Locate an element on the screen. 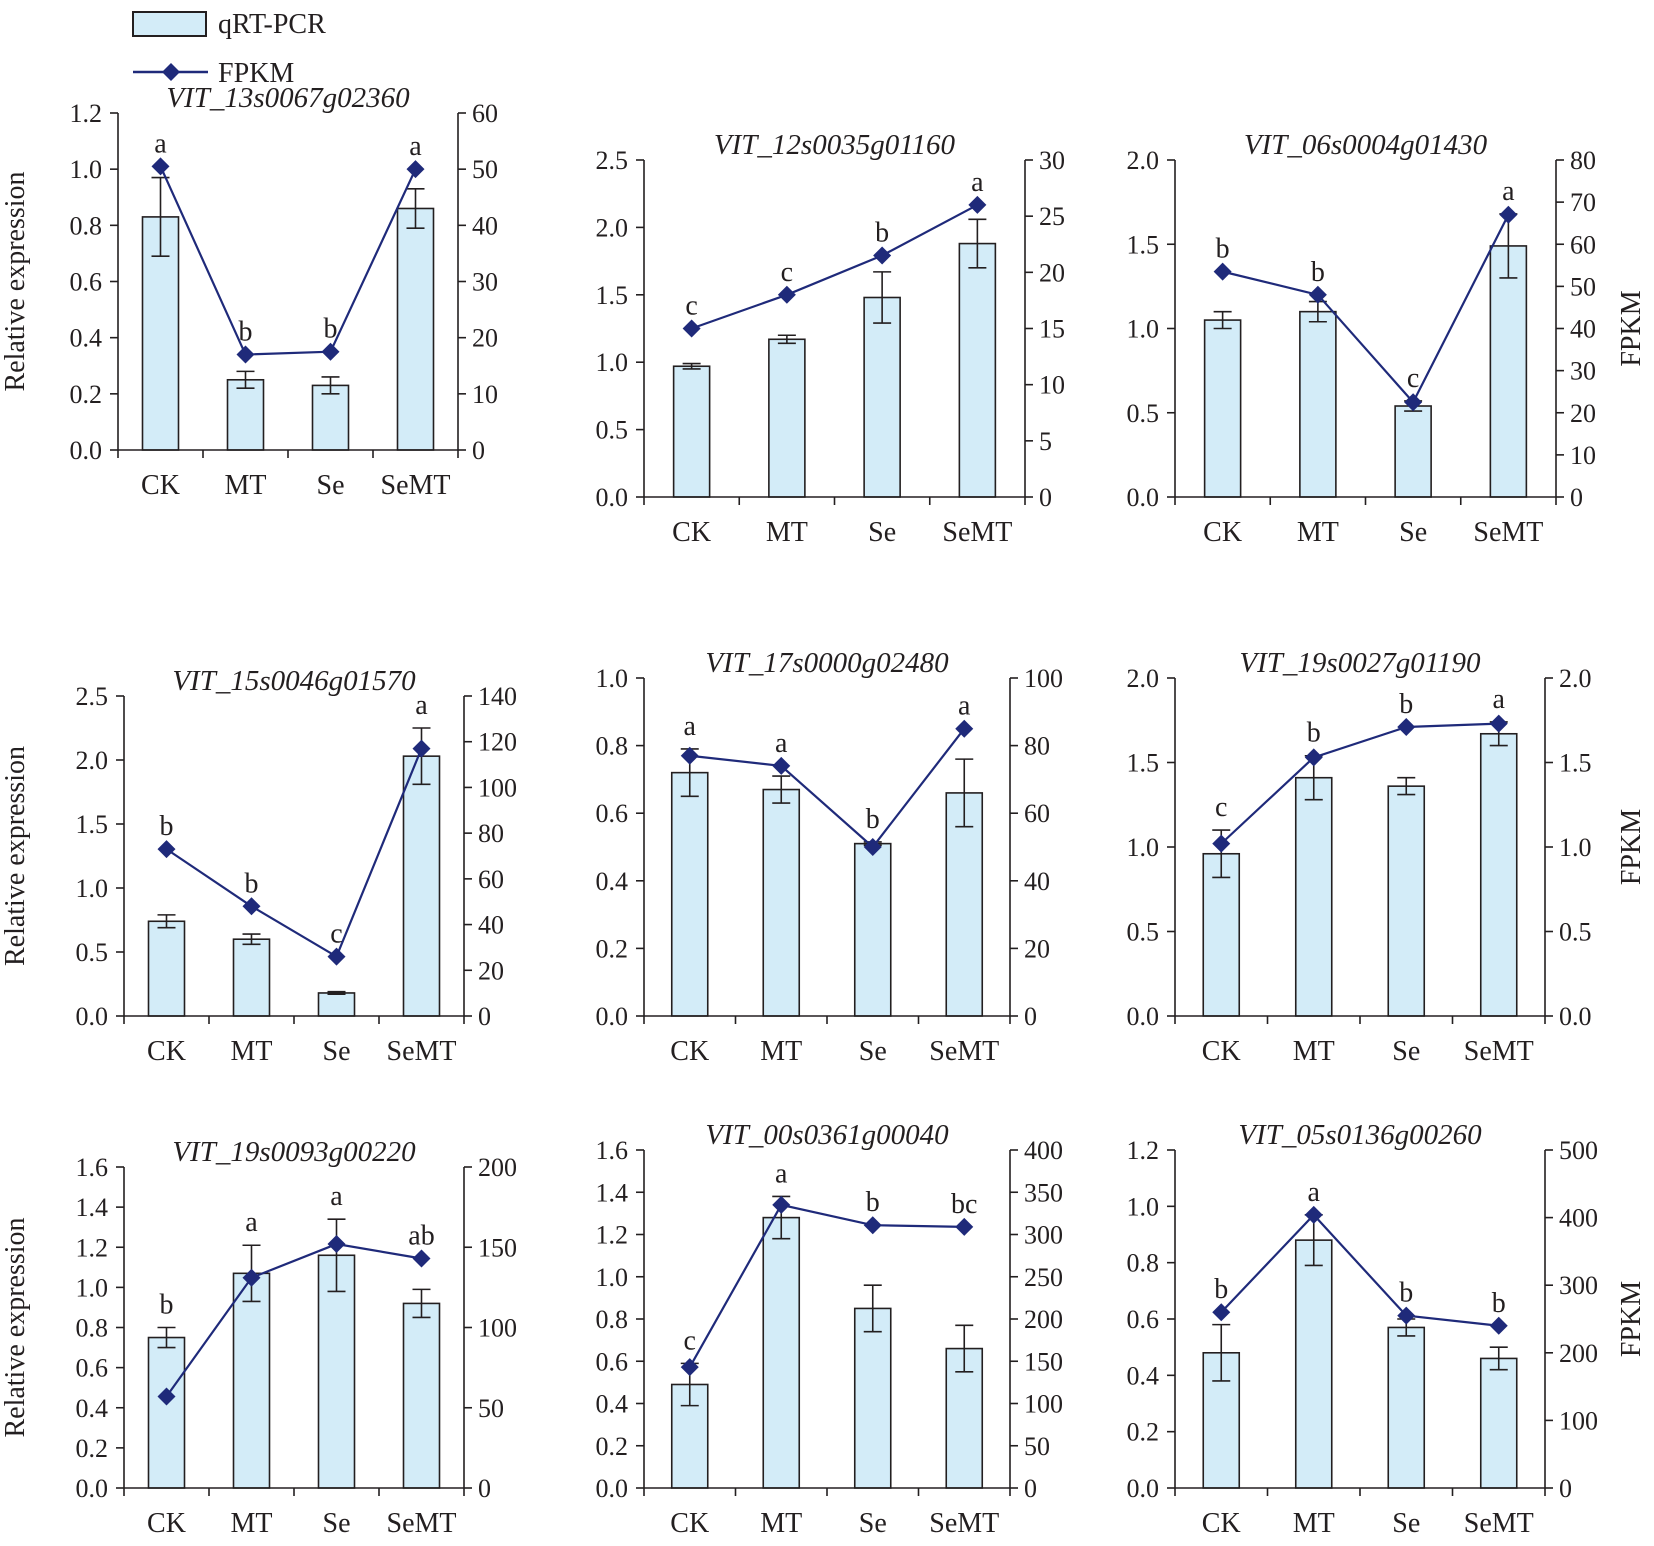  chart-title: VIT_15s0046g01570 is located at coordinates (294, 681).